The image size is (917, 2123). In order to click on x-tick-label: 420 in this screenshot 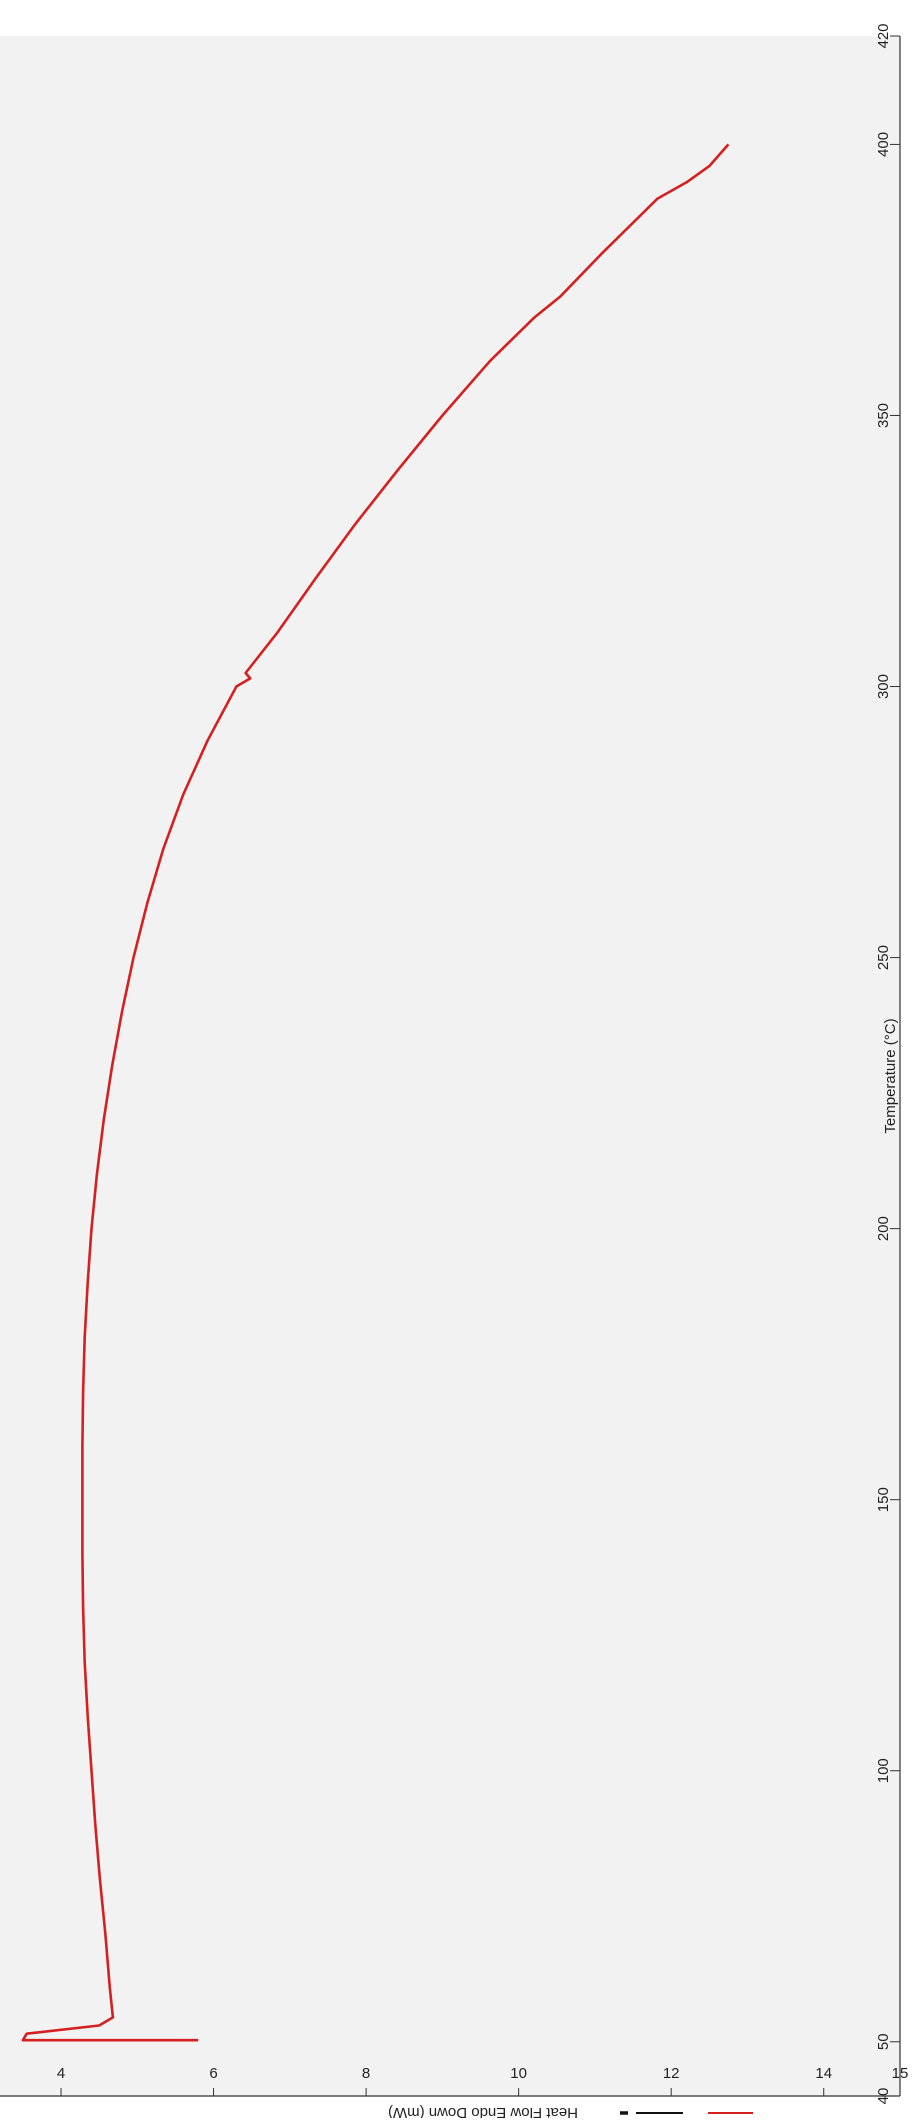, I will do `click(883, 35)`.